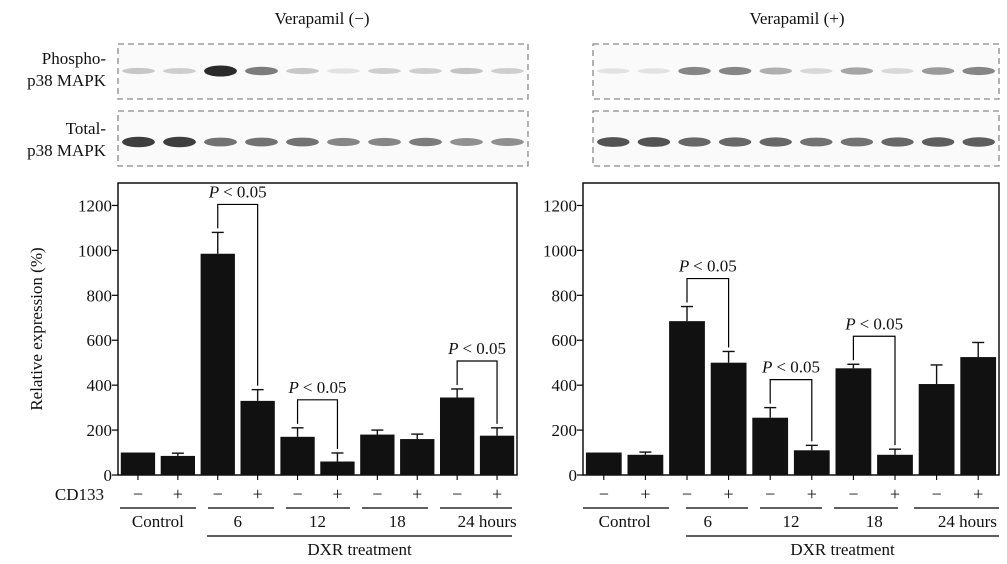  I want to click on group-label: 18, so click(397, 521).